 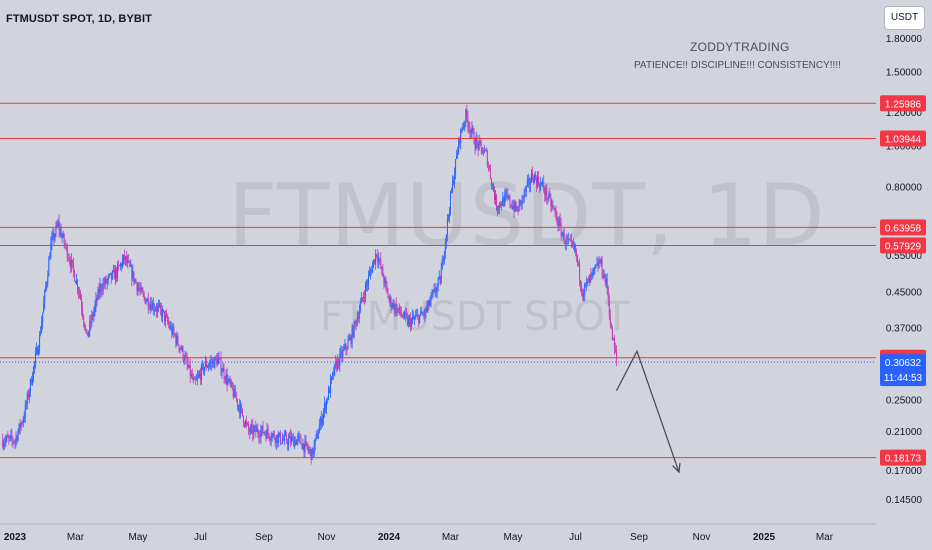 I want to click on currency-button: USDT, so click(x=904, y=18).